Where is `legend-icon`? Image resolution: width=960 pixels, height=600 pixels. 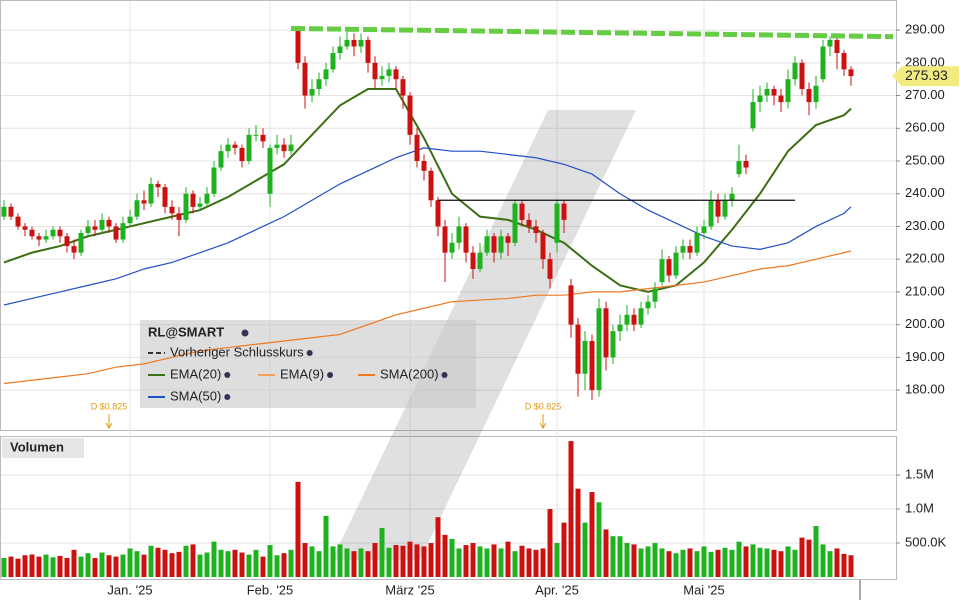 legend-icon is located at coordinates (309, 353).